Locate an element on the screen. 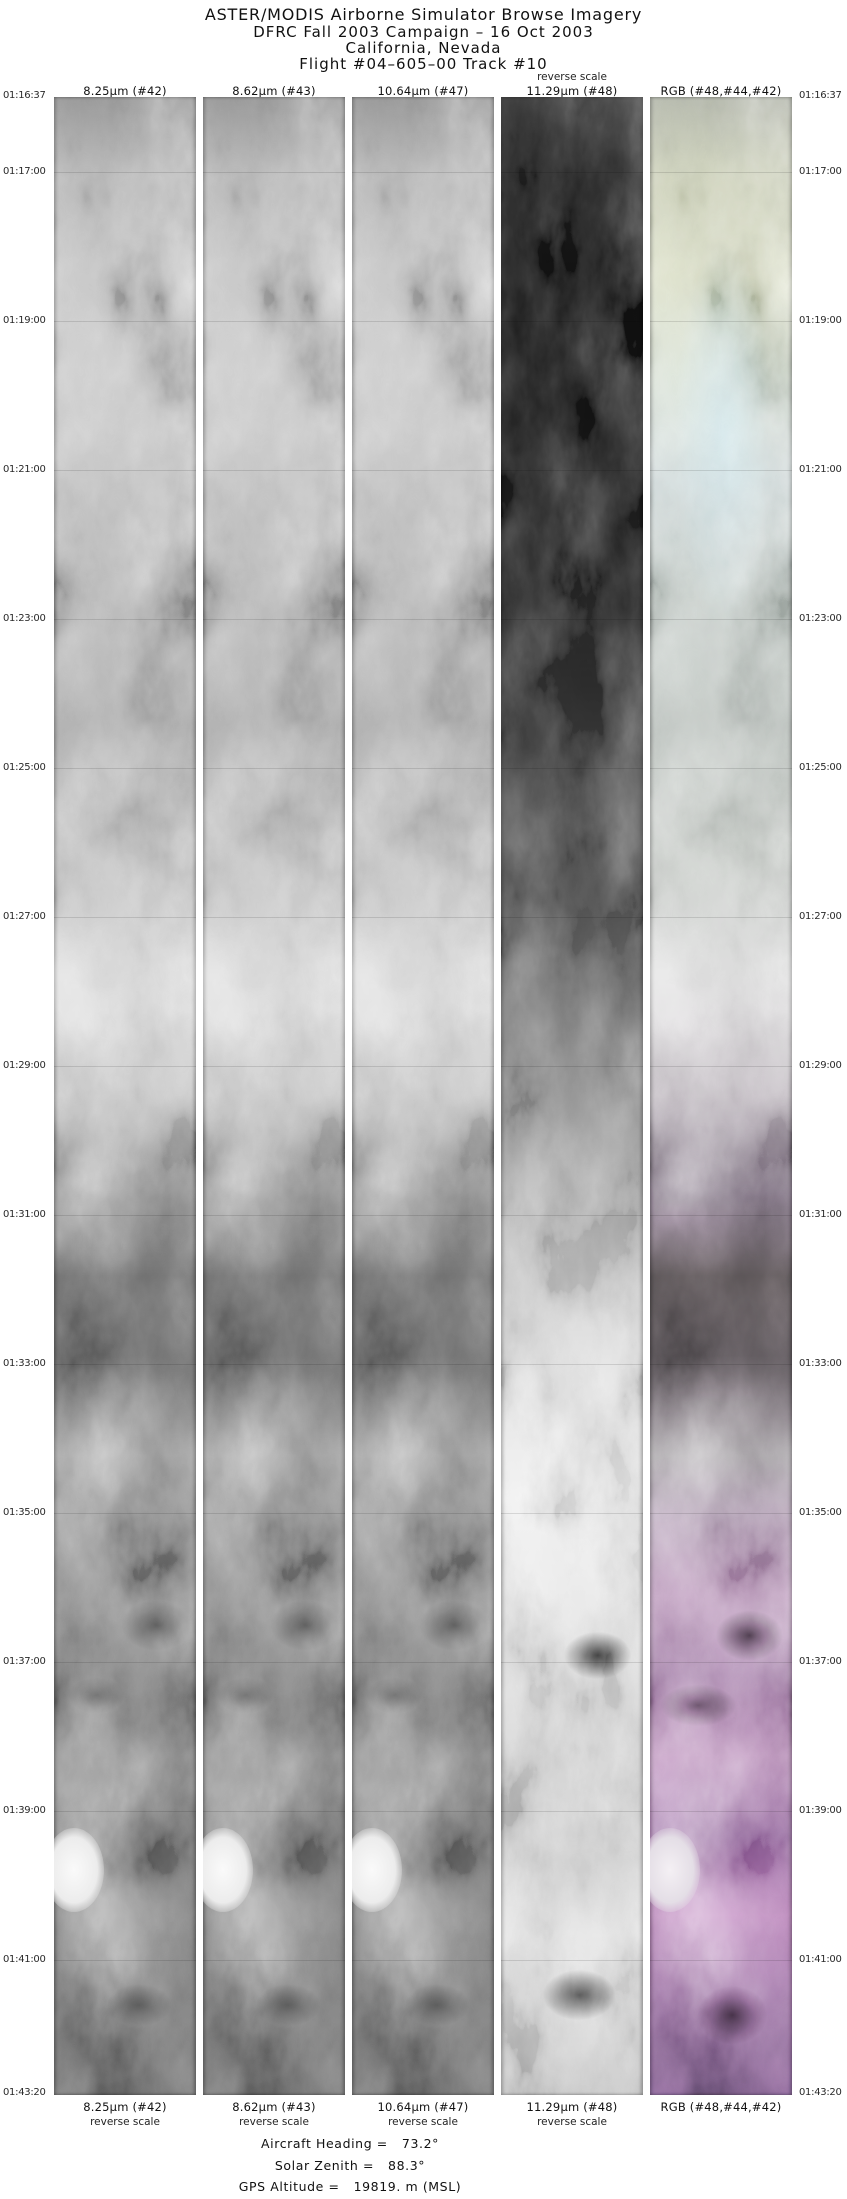 This screenshot has height=2199, width=847. column-label-top-8-25um: 8.25μm (#42) is located at coordinates (125, 91).